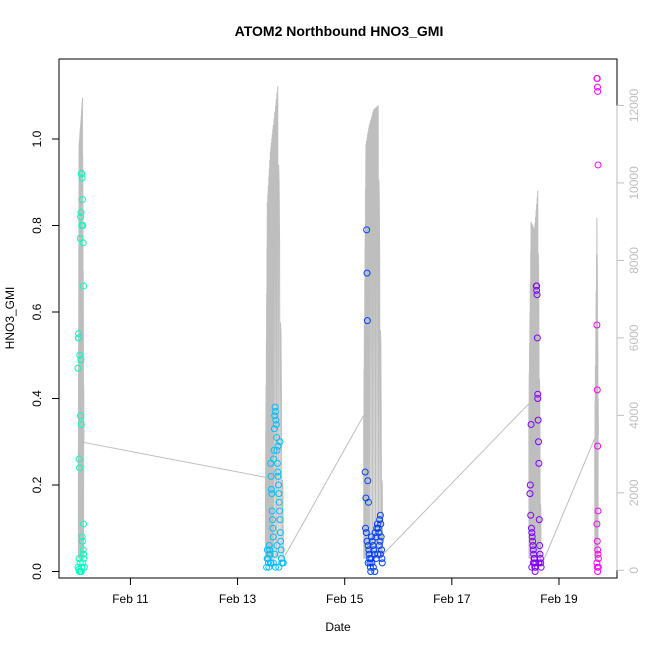 The width and height of the screenshot is (650, 650). What do you see at coordinates (37, 311) in the screenshot?
I see `y-tick-label: 0.6` at bounding box center [37, 311].